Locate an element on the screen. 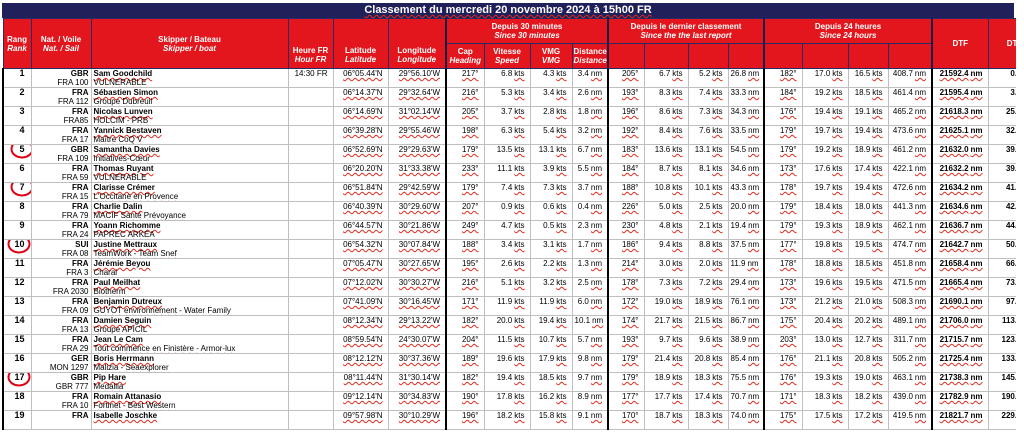 The image size is (1024, 437). sail-number: FRA 109 is located at coordinates (73, 158).